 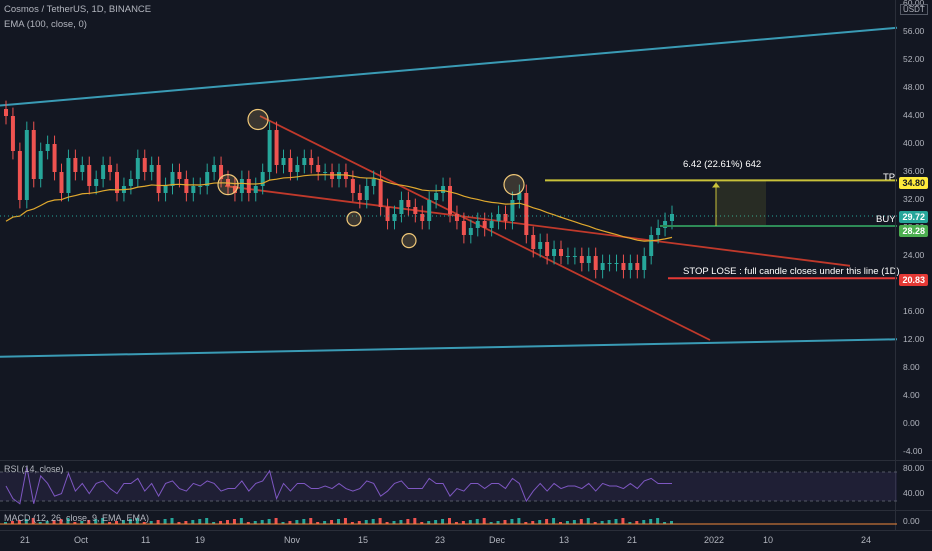 What do you see at coordinates (914, 9) in the screenshot?
I see `currency-badge: USDT` at bounding box center [914, 9].